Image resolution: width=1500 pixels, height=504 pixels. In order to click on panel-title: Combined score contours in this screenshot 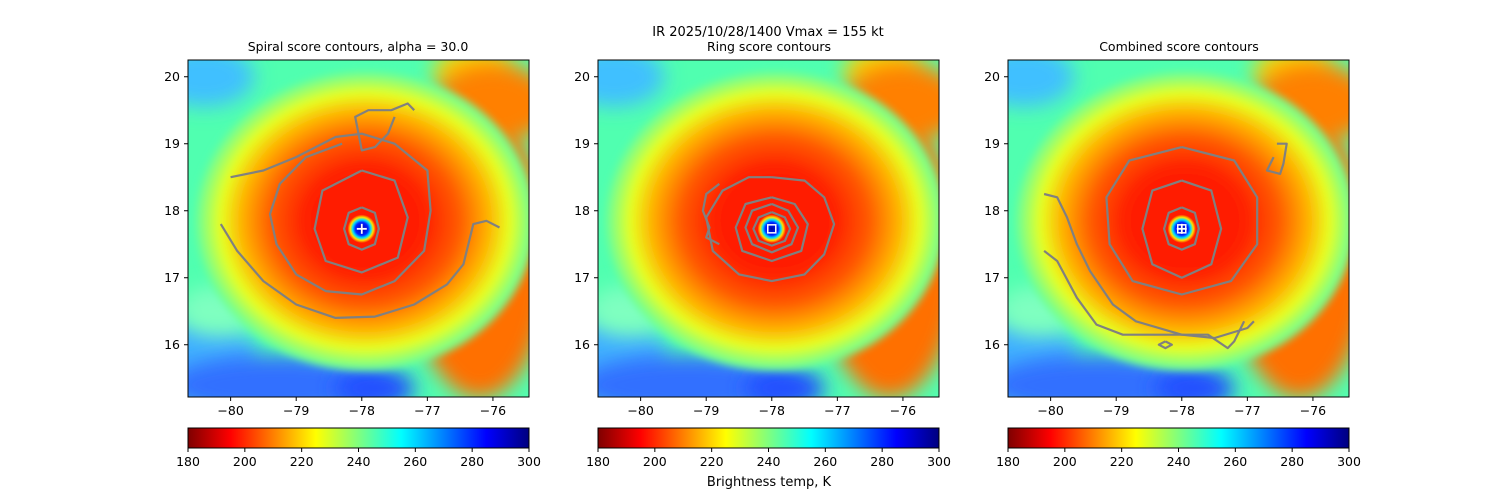, I will do `click(1179, 46)`.